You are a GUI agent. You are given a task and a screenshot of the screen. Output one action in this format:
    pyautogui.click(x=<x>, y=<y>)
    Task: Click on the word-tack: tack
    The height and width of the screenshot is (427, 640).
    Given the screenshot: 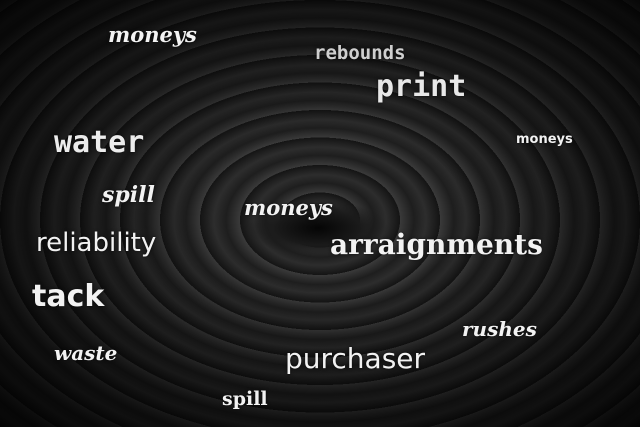 What is the action you would take?
    pyautogui.click(x=68, y=296)
    